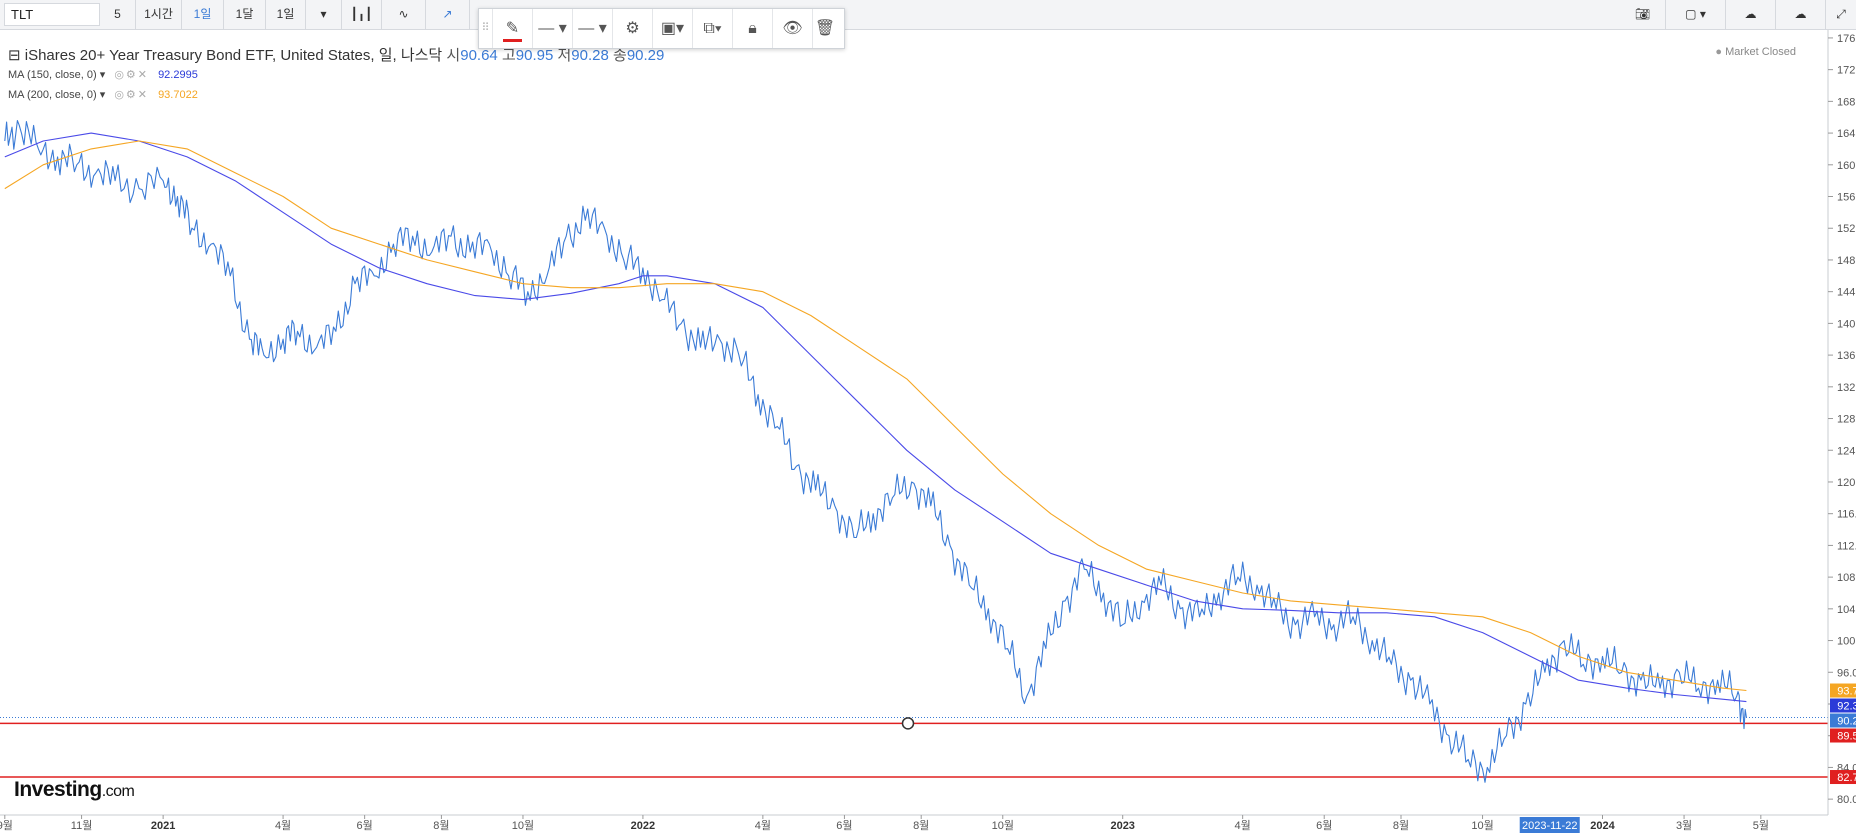 The height and width of the screenshot is (835, 1856). Describe the element at coordinates (1846, 707) in the screenshot. I see `price-label-text: 92.30` at that location.